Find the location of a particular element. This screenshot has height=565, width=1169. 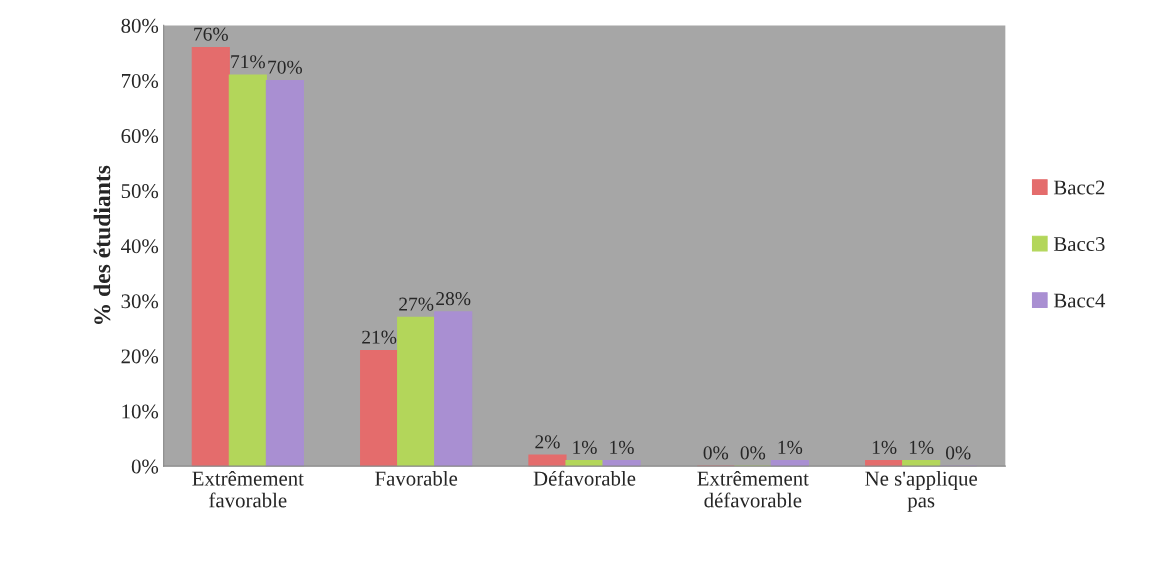

y-tick-label: 60% is located at coordinates (140, 136).